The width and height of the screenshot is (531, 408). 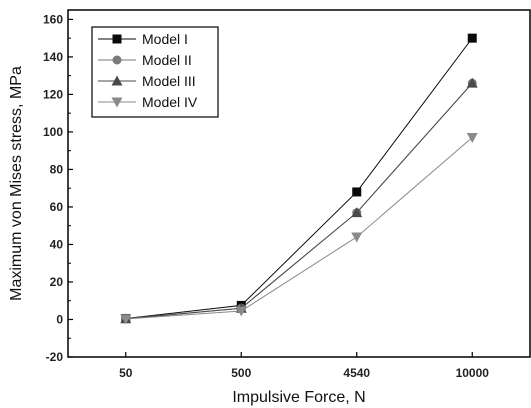 What do you see at coordinates (167, 60) in the screenshot?
I see `legend-label-model-ii: Model II` at bounding box center [167, 60].